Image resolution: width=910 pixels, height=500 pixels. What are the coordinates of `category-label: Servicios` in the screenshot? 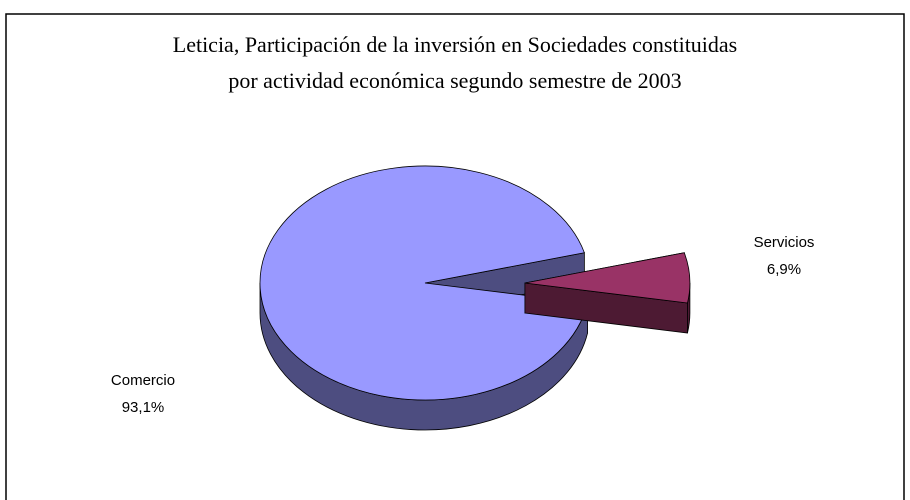 It's located at (784, 242).